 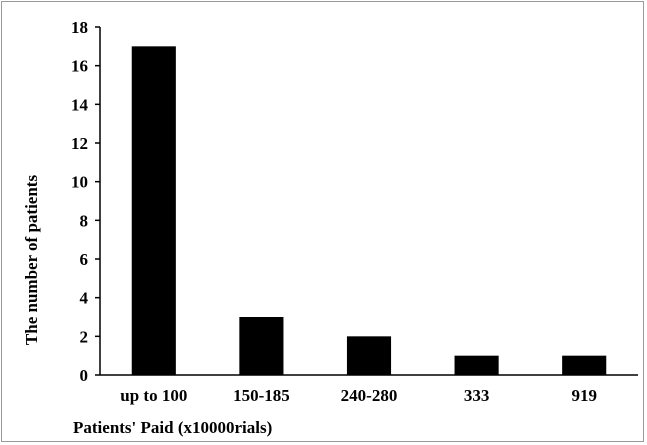 What do you see at coordinates (584, 395) in the screenshot?
I see `x-tick-label: 919` at bounding box center [584, 395].